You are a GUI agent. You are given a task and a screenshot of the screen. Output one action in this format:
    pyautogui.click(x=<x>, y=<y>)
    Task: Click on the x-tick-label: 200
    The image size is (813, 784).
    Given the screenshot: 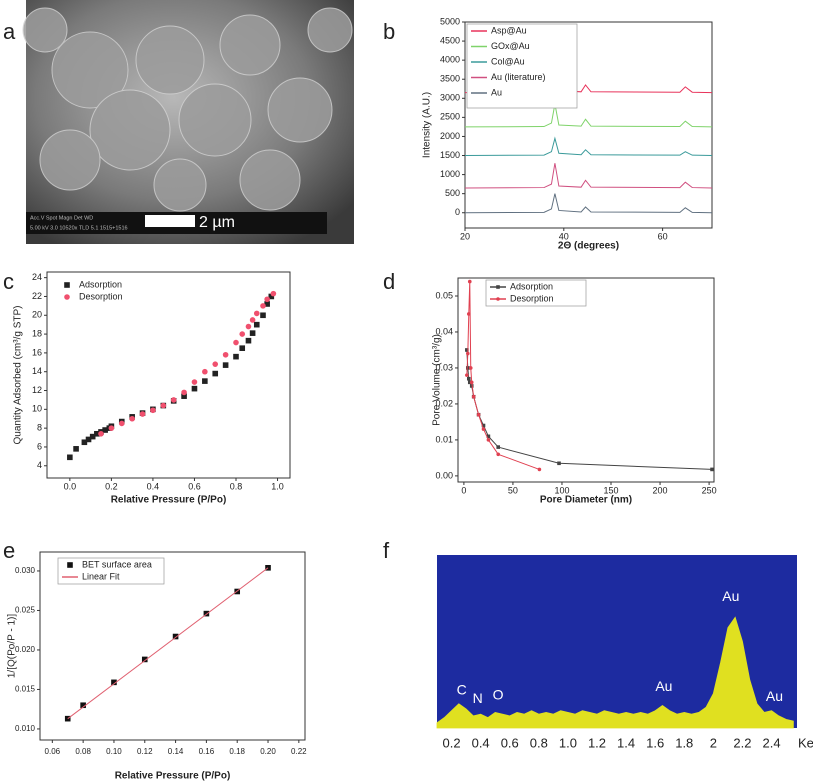 What is the action you would take?
    pyautogui.click(x=660, y=490)
    